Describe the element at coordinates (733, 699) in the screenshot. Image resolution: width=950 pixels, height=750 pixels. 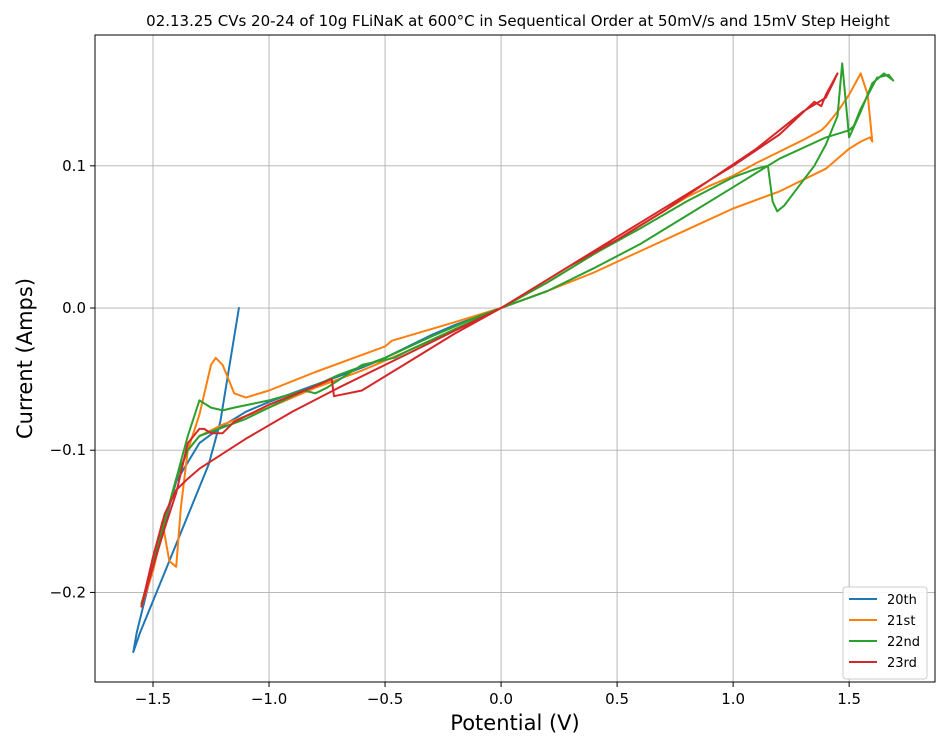
I see `x-tick-label: 1.0` at that location.